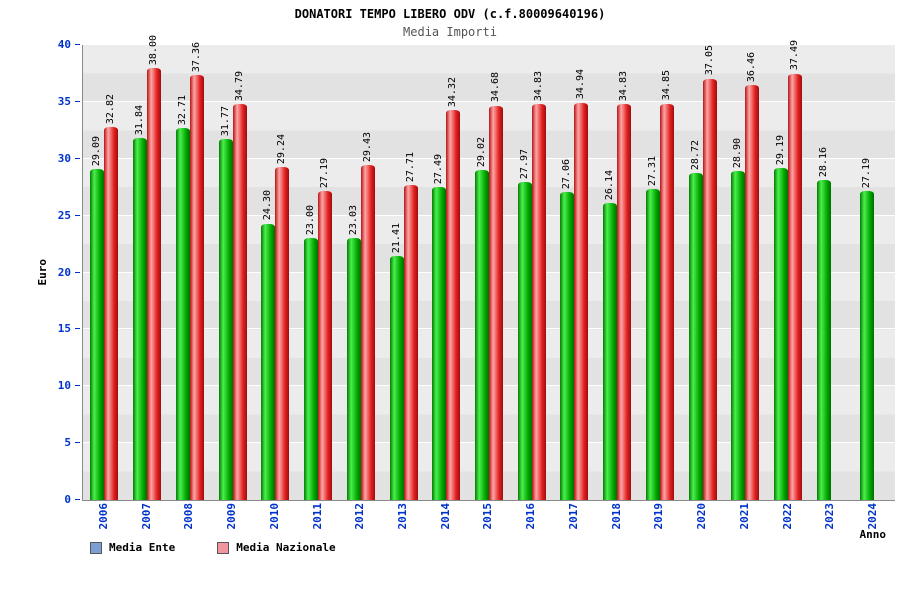 Image resolution: width=900 pixels, height=600 pixels. Describe the element at coordinates (829, 525) in the screenshot. I see `x-tick-group: 2023` at that location.